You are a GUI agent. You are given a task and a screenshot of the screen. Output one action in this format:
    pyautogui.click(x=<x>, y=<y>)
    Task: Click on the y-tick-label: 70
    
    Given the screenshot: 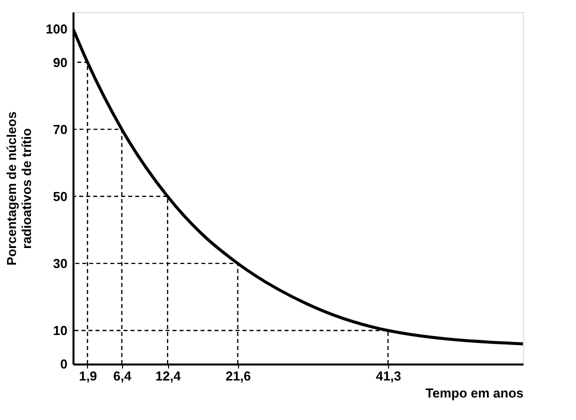 What is the action you would take?
    pyautogui.click(x=60, y=129)
    